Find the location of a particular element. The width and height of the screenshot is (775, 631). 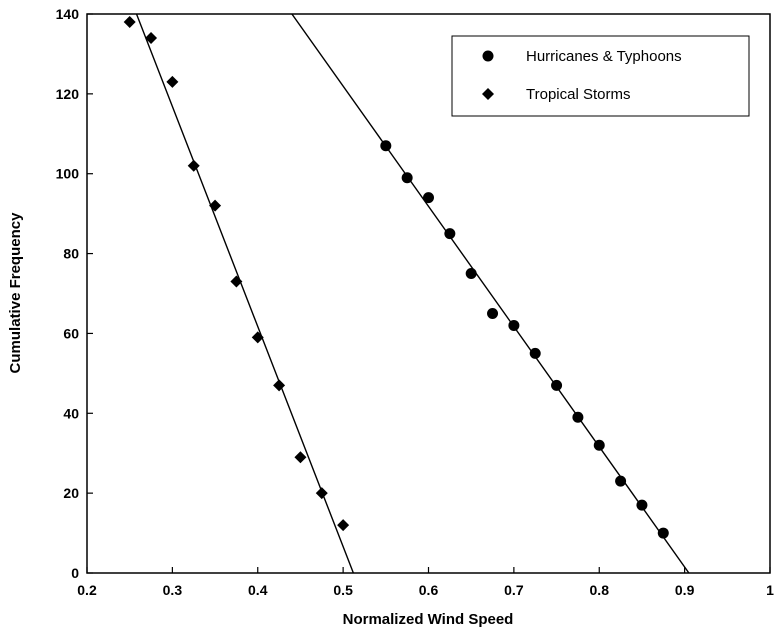

x-axis-title: Normalized Wind Speed is located at coordinates (428, 619).